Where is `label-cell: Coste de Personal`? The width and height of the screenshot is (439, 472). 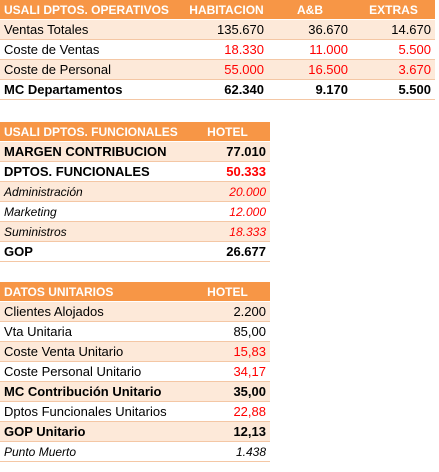 label-cell: Coste de Personal is located at coordinates (92, 70).